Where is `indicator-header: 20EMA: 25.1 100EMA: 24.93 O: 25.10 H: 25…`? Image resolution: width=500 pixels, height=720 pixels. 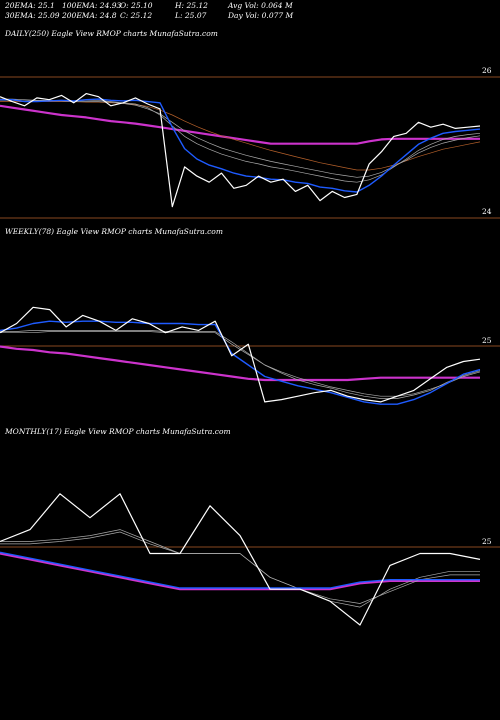 indicator-header: 20EMA: 25.1 100EMA: 24.93 O: 25.10 H: 25… is located at coordinates (250, 13).